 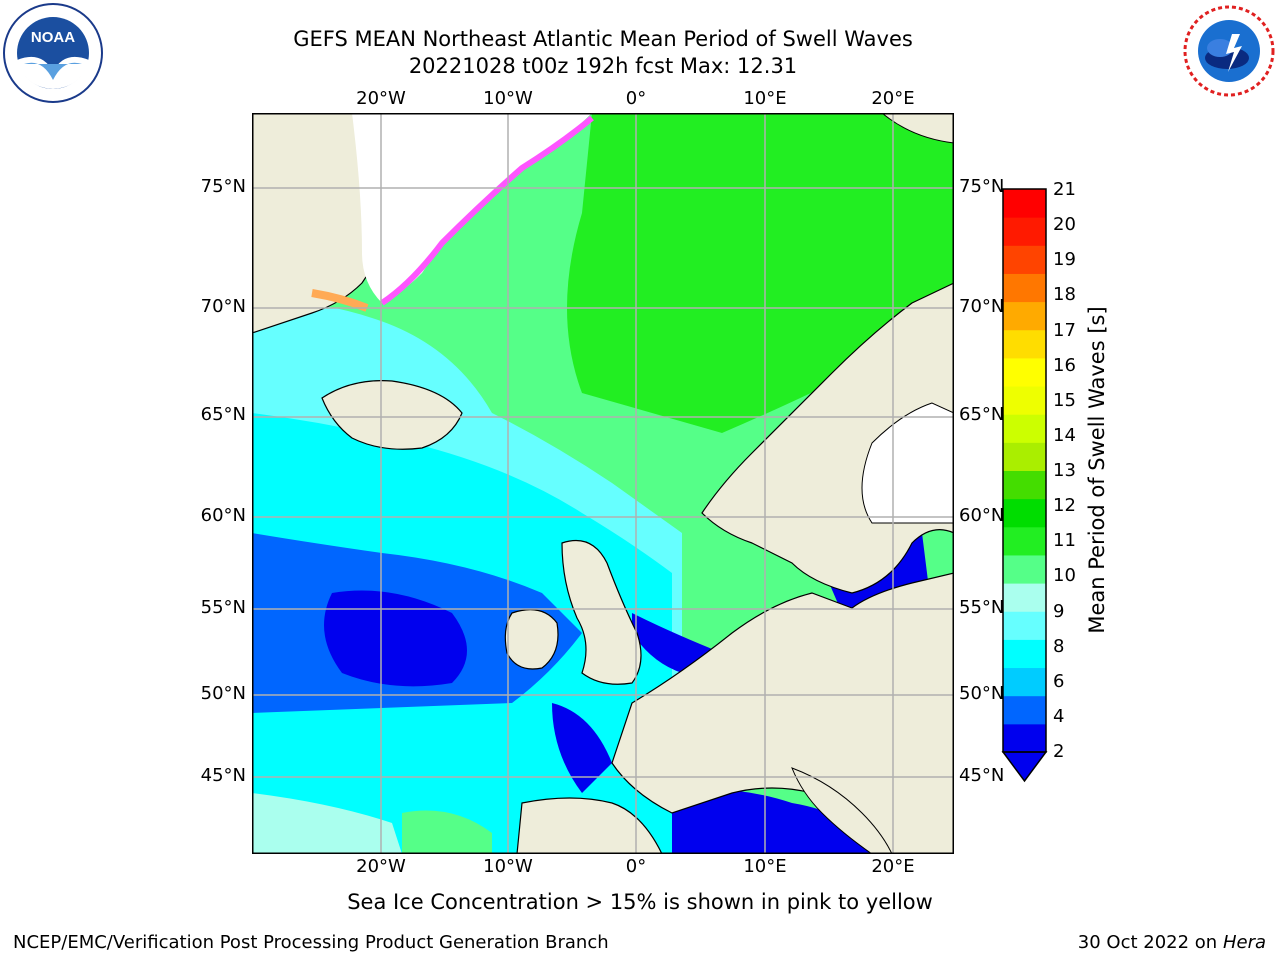 What do you see at coordinates (765, 98) in the screenshot?
I see `lon-label-top: 10°E` at bounding box center [765, 98].